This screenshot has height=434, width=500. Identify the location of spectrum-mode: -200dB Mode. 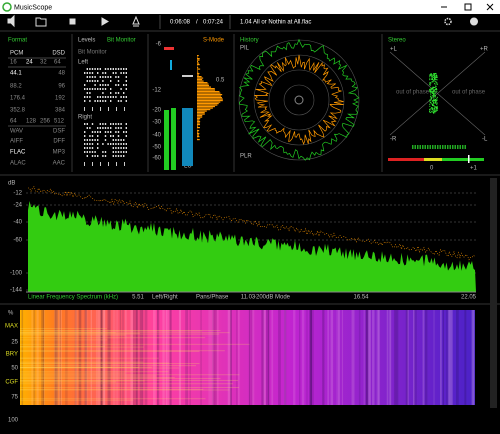
(272, 298).